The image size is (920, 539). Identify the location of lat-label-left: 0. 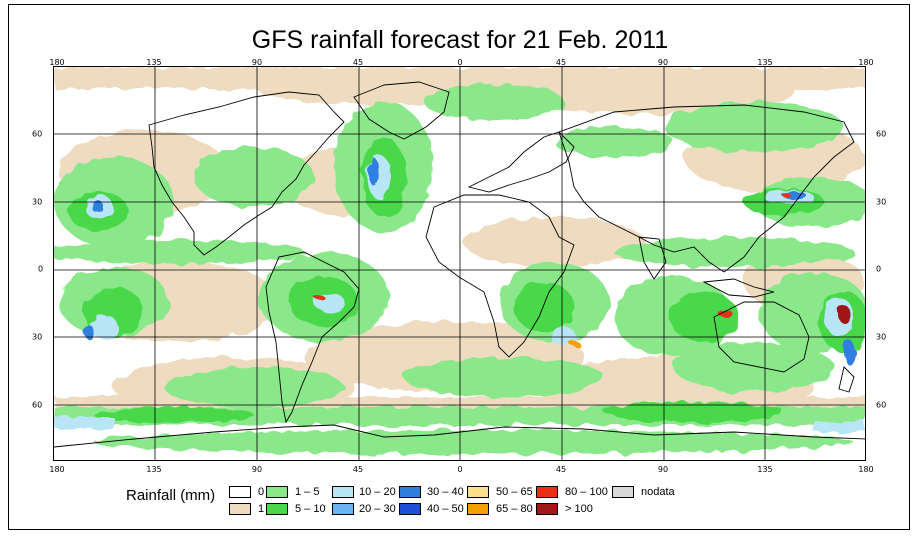
(41, 269).